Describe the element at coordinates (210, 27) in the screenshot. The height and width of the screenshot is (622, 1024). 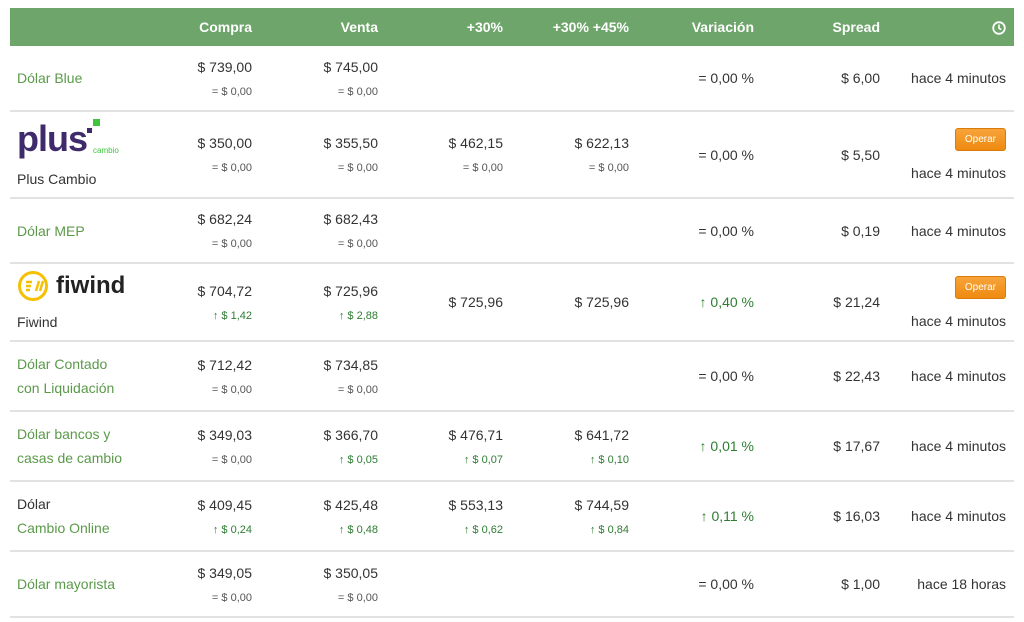
I see `header-compra: Compra` at that location.